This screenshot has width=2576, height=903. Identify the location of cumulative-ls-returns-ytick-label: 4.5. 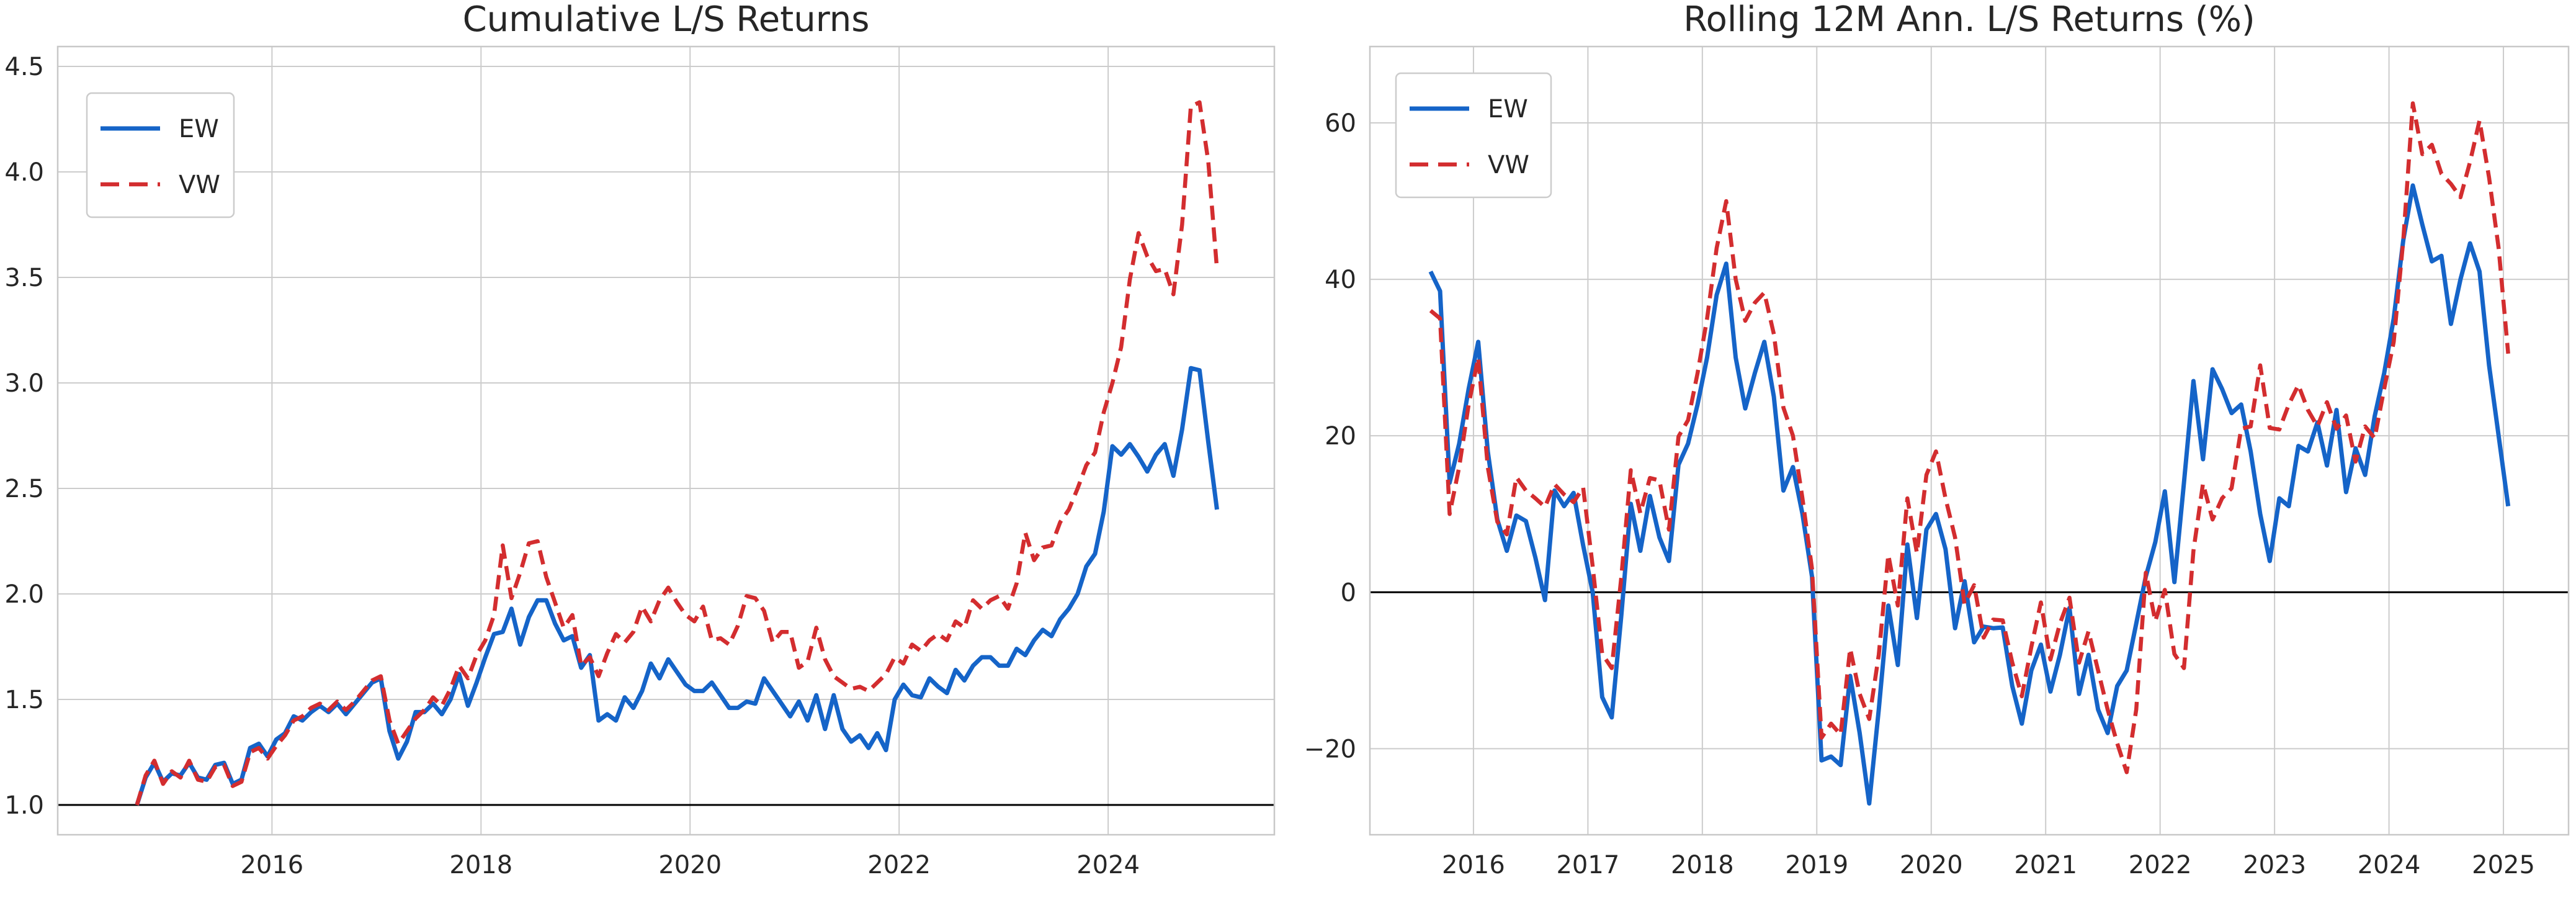
(24, 67).